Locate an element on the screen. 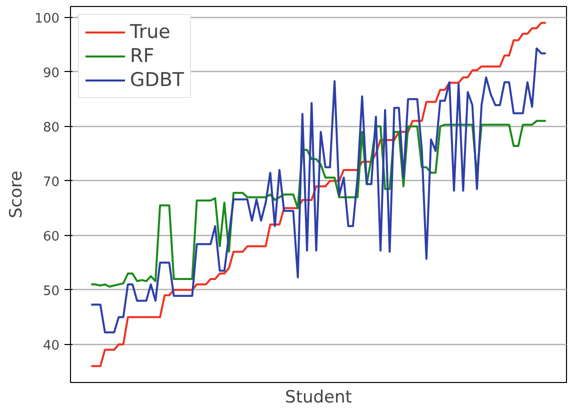 Image resolution: width=569 pixels, height=410 pixels. x-axis-title: Student is located at coordinates (318, 398).